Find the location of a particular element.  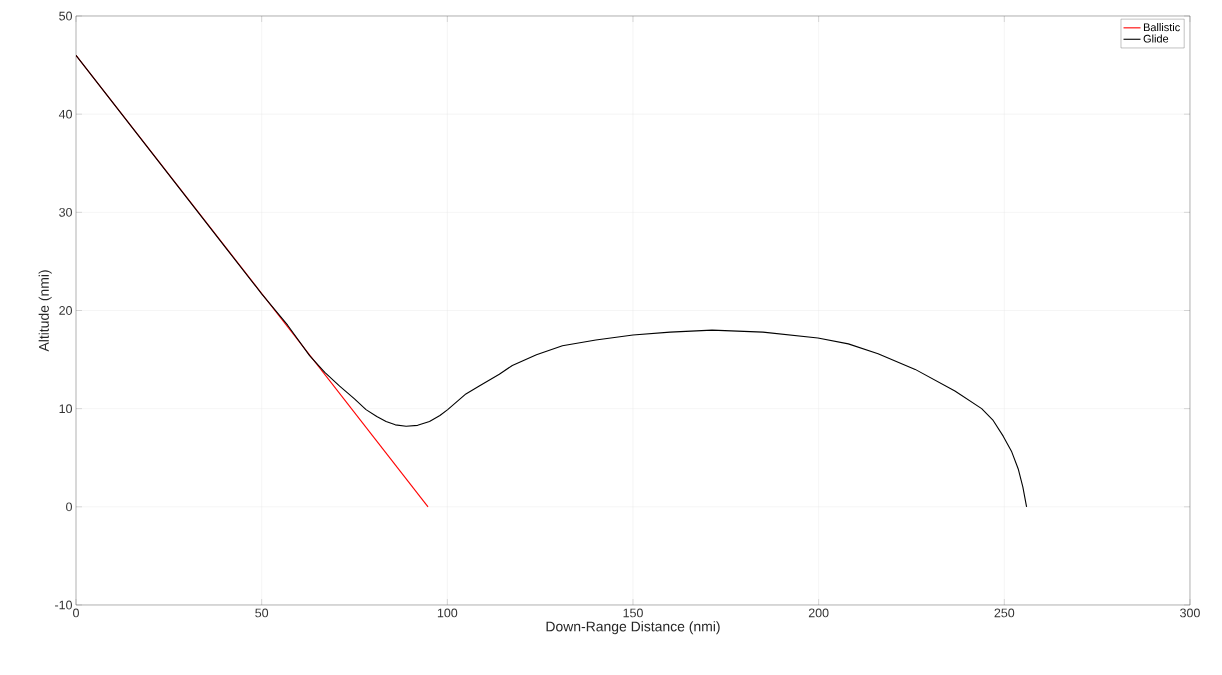

x-tick-label: 50 is located at coordinates (262, 613).